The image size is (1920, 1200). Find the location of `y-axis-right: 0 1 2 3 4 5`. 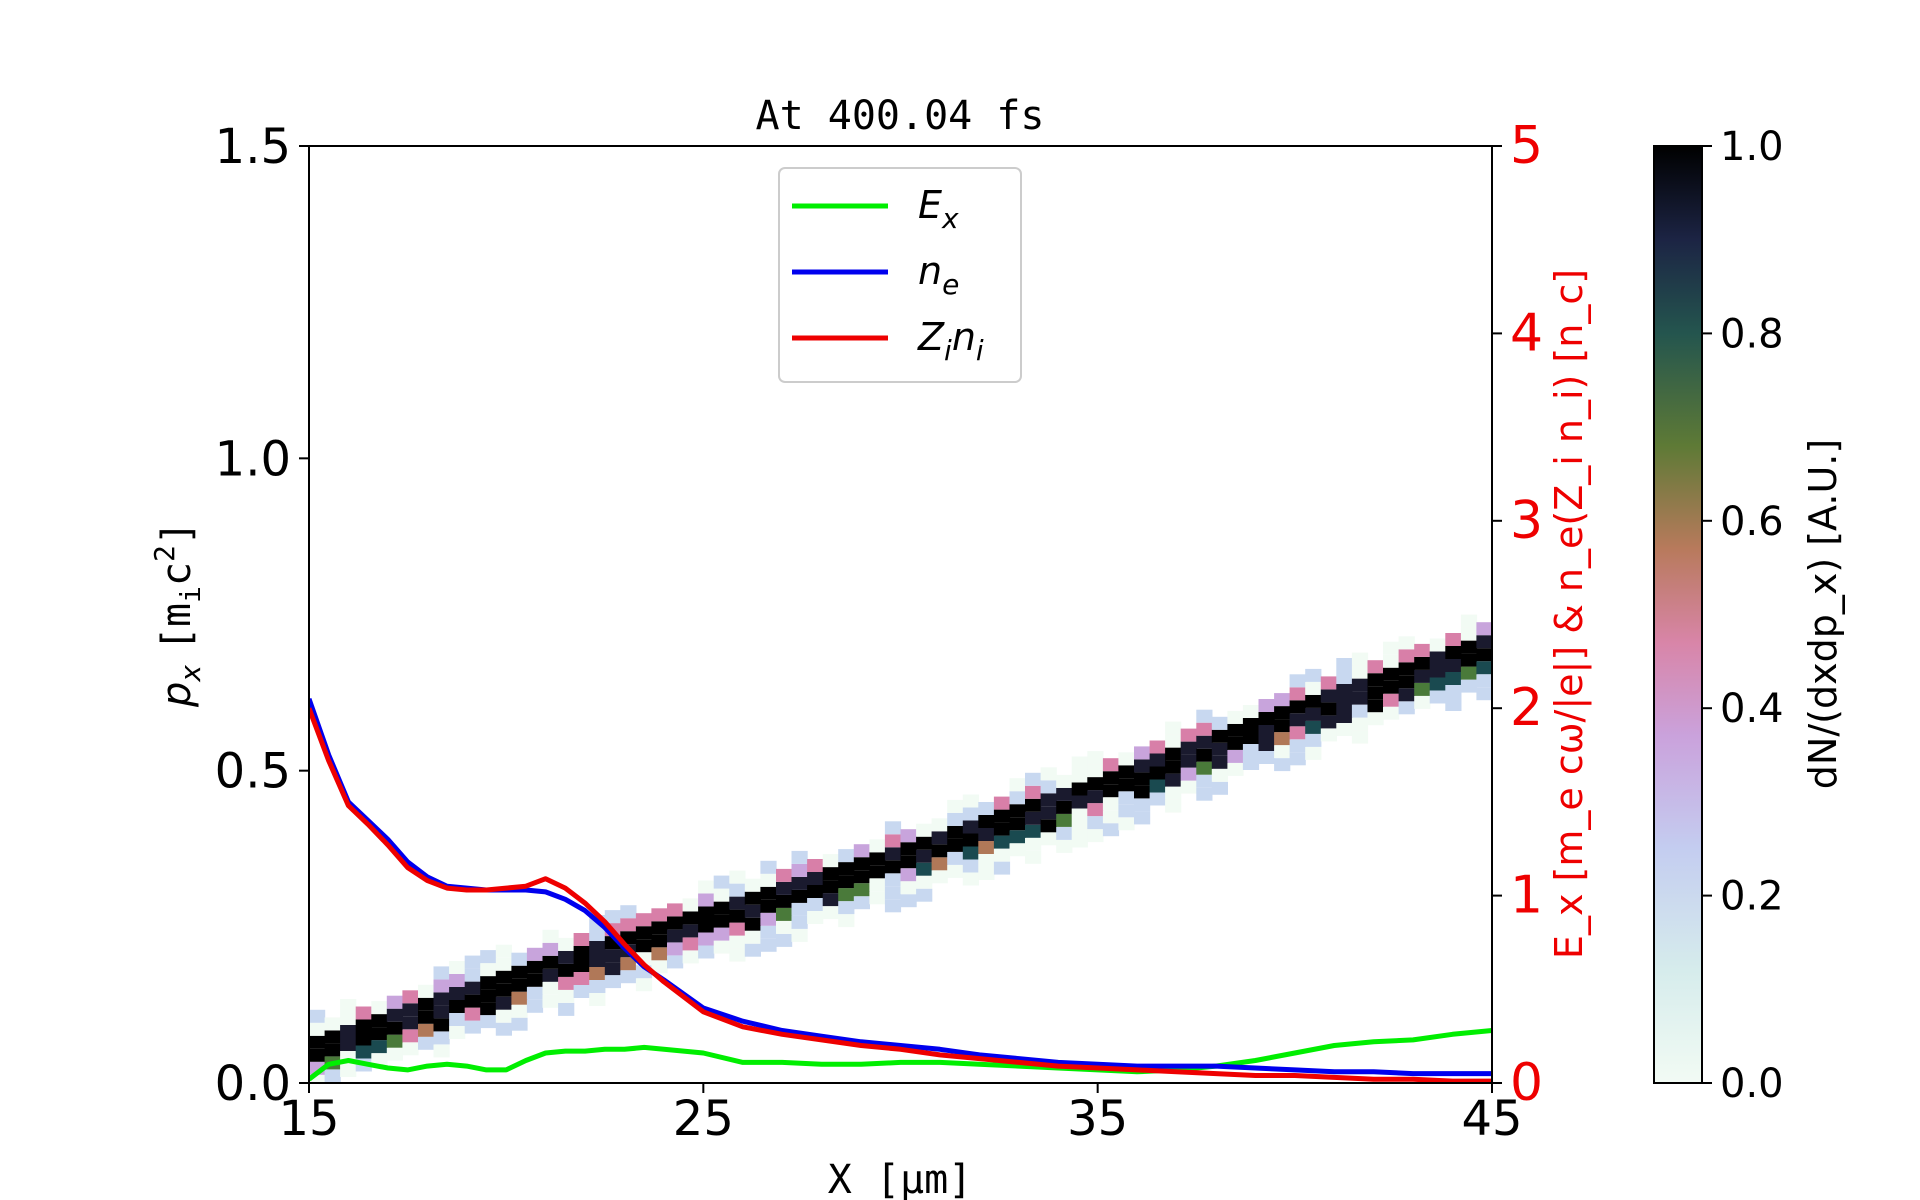

y-axis-right: 0 1 2 3 4 5 is located at coordinates (1517, 614).